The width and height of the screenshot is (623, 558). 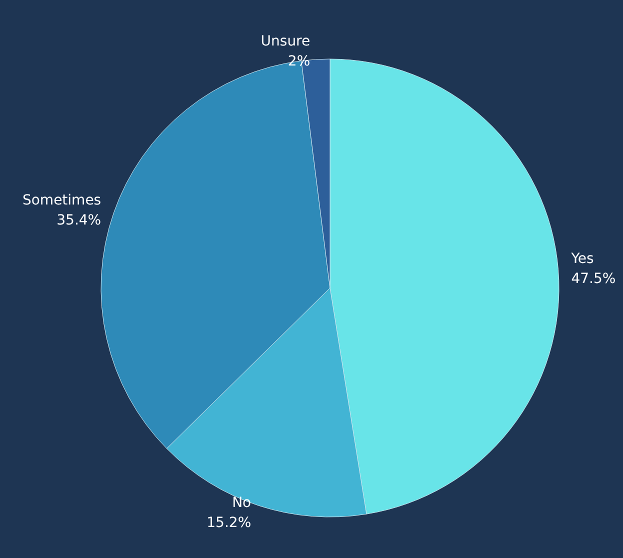 What do you see at coordinates (62, 200) in the screenshot?
I see `slice-label: Sometimes` at bounding box center [62, 200].